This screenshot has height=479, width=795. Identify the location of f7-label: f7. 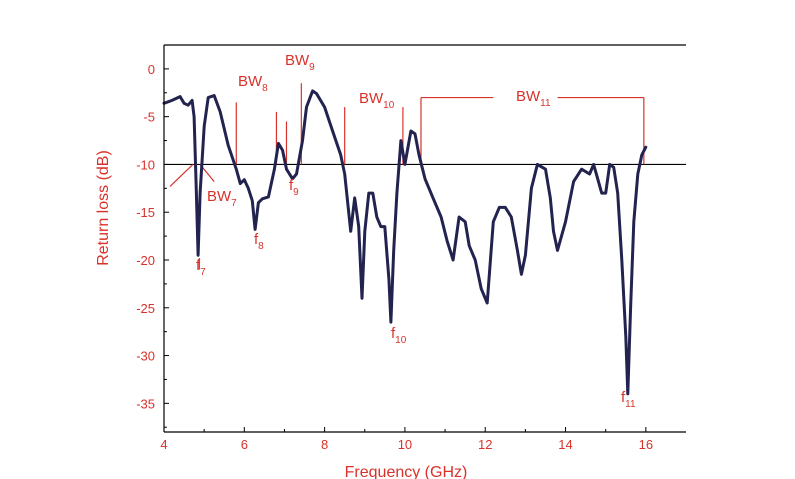
(201, 267).